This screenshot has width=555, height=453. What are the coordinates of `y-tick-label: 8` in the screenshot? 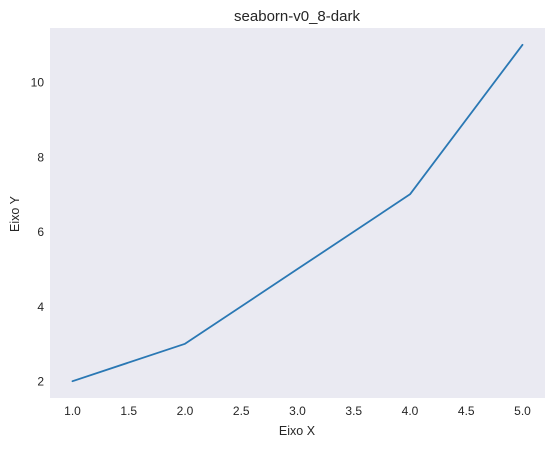 It's located at (40, 157).